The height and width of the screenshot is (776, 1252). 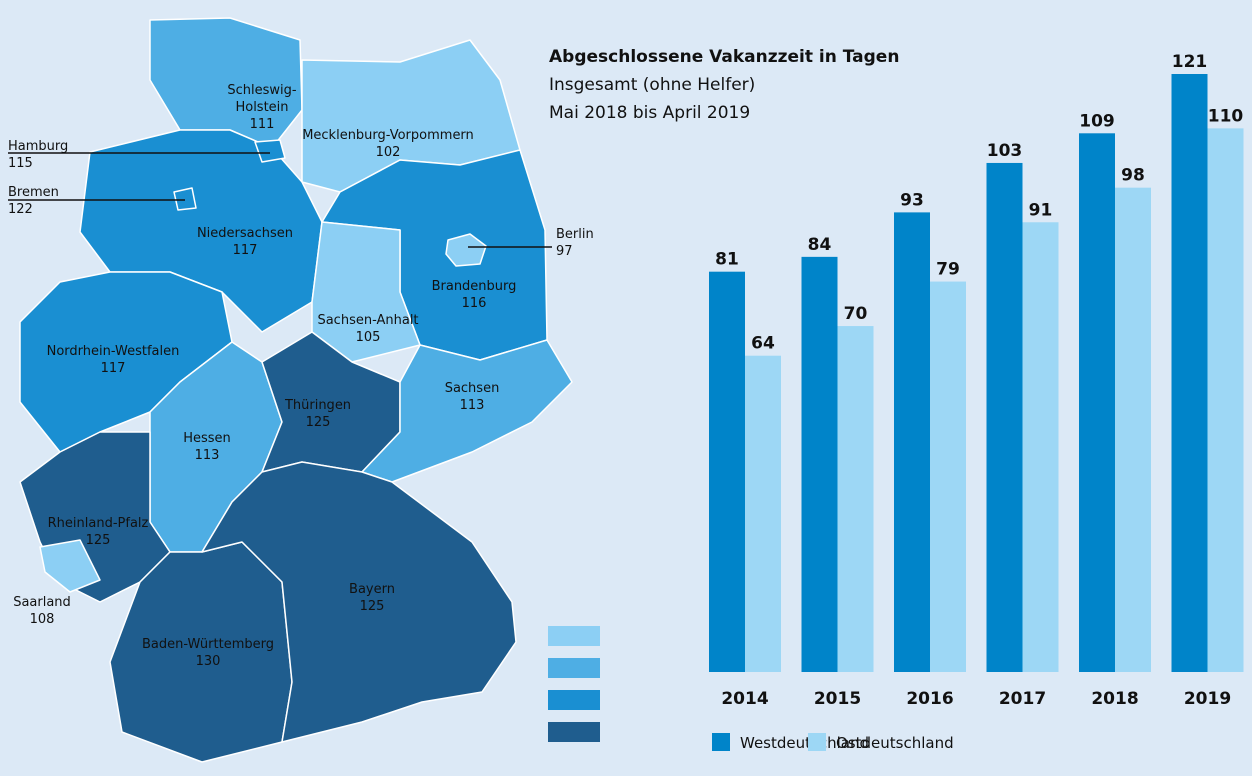 What do you see at coordinates (474, 295) in the screenshot?
I see `region-label: Brandenburg 116` at bounding box center [474, 295].